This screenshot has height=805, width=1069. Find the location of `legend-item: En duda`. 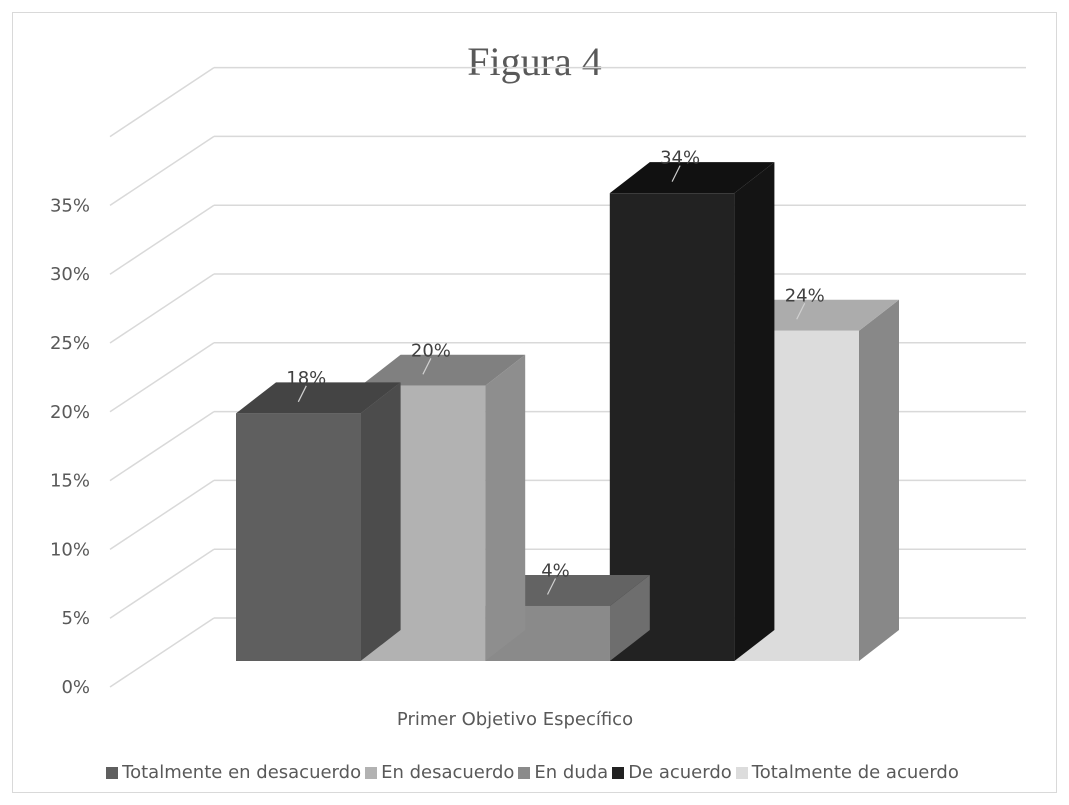

legend-item: En duda is located at coordinates (563, 772).